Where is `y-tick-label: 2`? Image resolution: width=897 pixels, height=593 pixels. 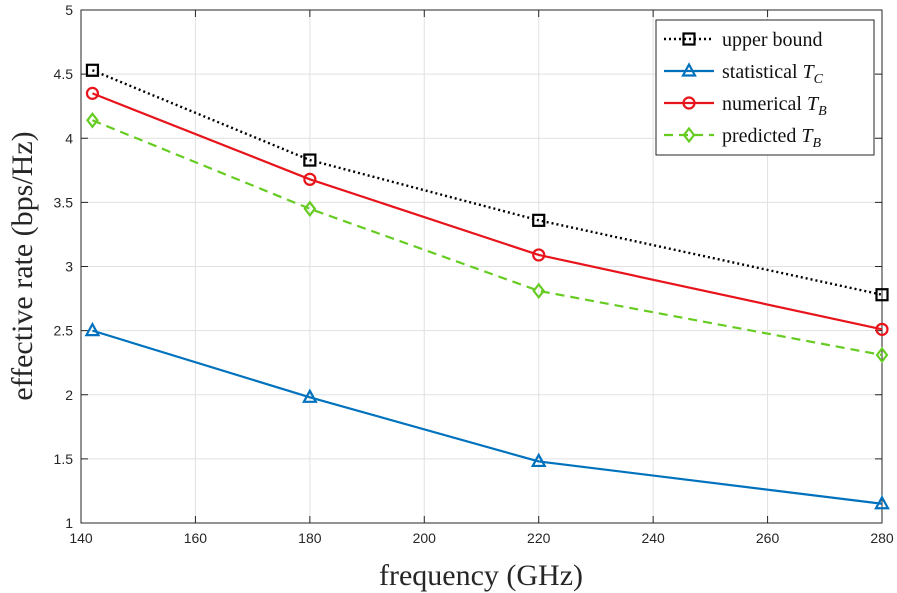
y-tick-label: 2 is located at coordinates (69, 395).